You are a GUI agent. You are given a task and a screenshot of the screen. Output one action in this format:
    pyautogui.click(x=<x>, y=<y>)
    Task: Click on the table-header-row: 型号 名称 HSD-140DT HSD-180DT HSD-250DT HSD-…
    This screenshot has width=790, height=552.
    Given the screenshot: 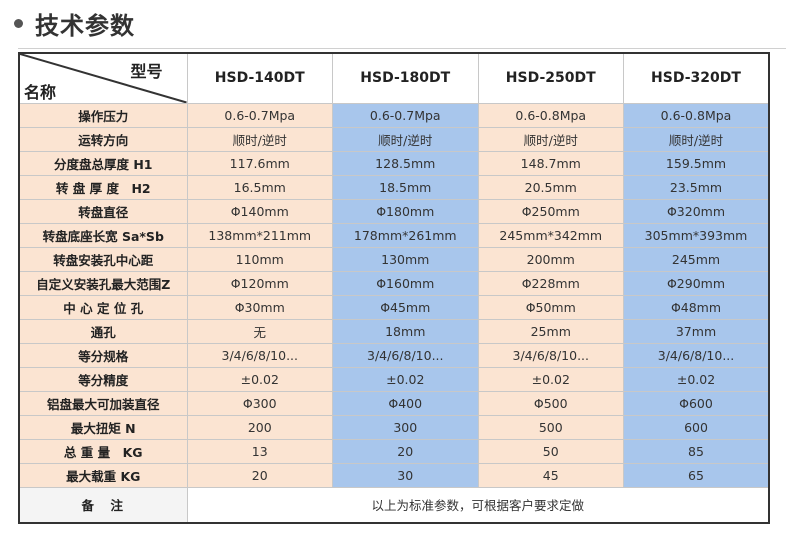 What is the action you would take?
    pyautogui.click(x=394, y=78)
    